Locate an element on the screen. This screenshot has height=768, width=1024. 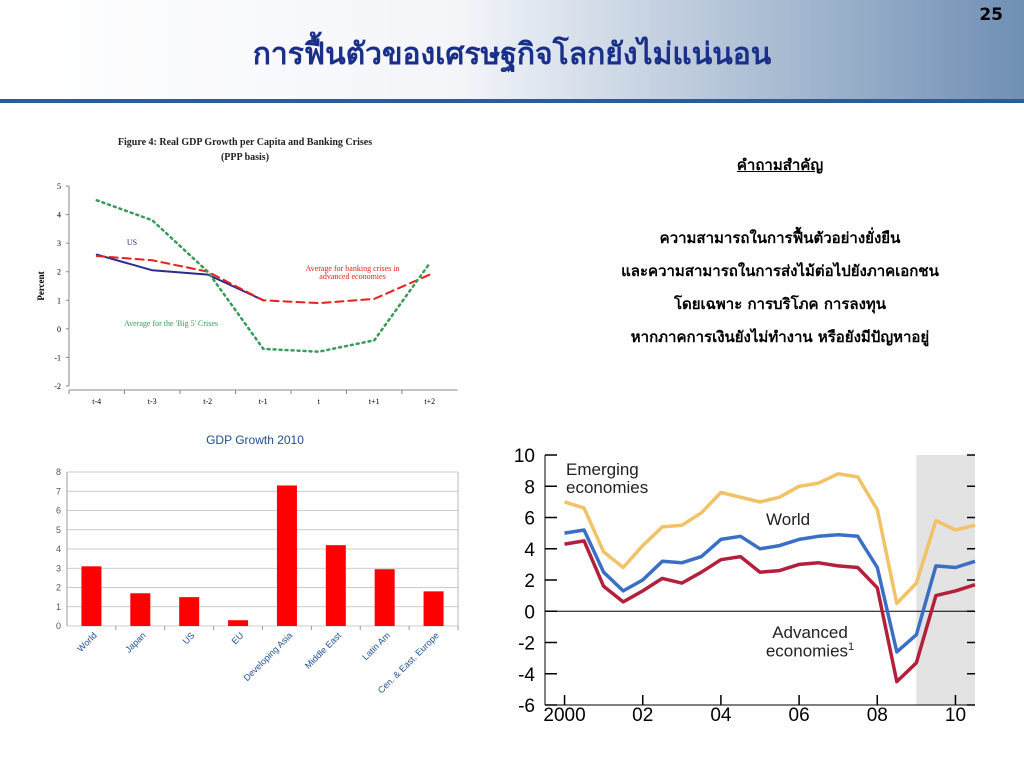
x-tick-label: EU is located at coordinates (238, 638).